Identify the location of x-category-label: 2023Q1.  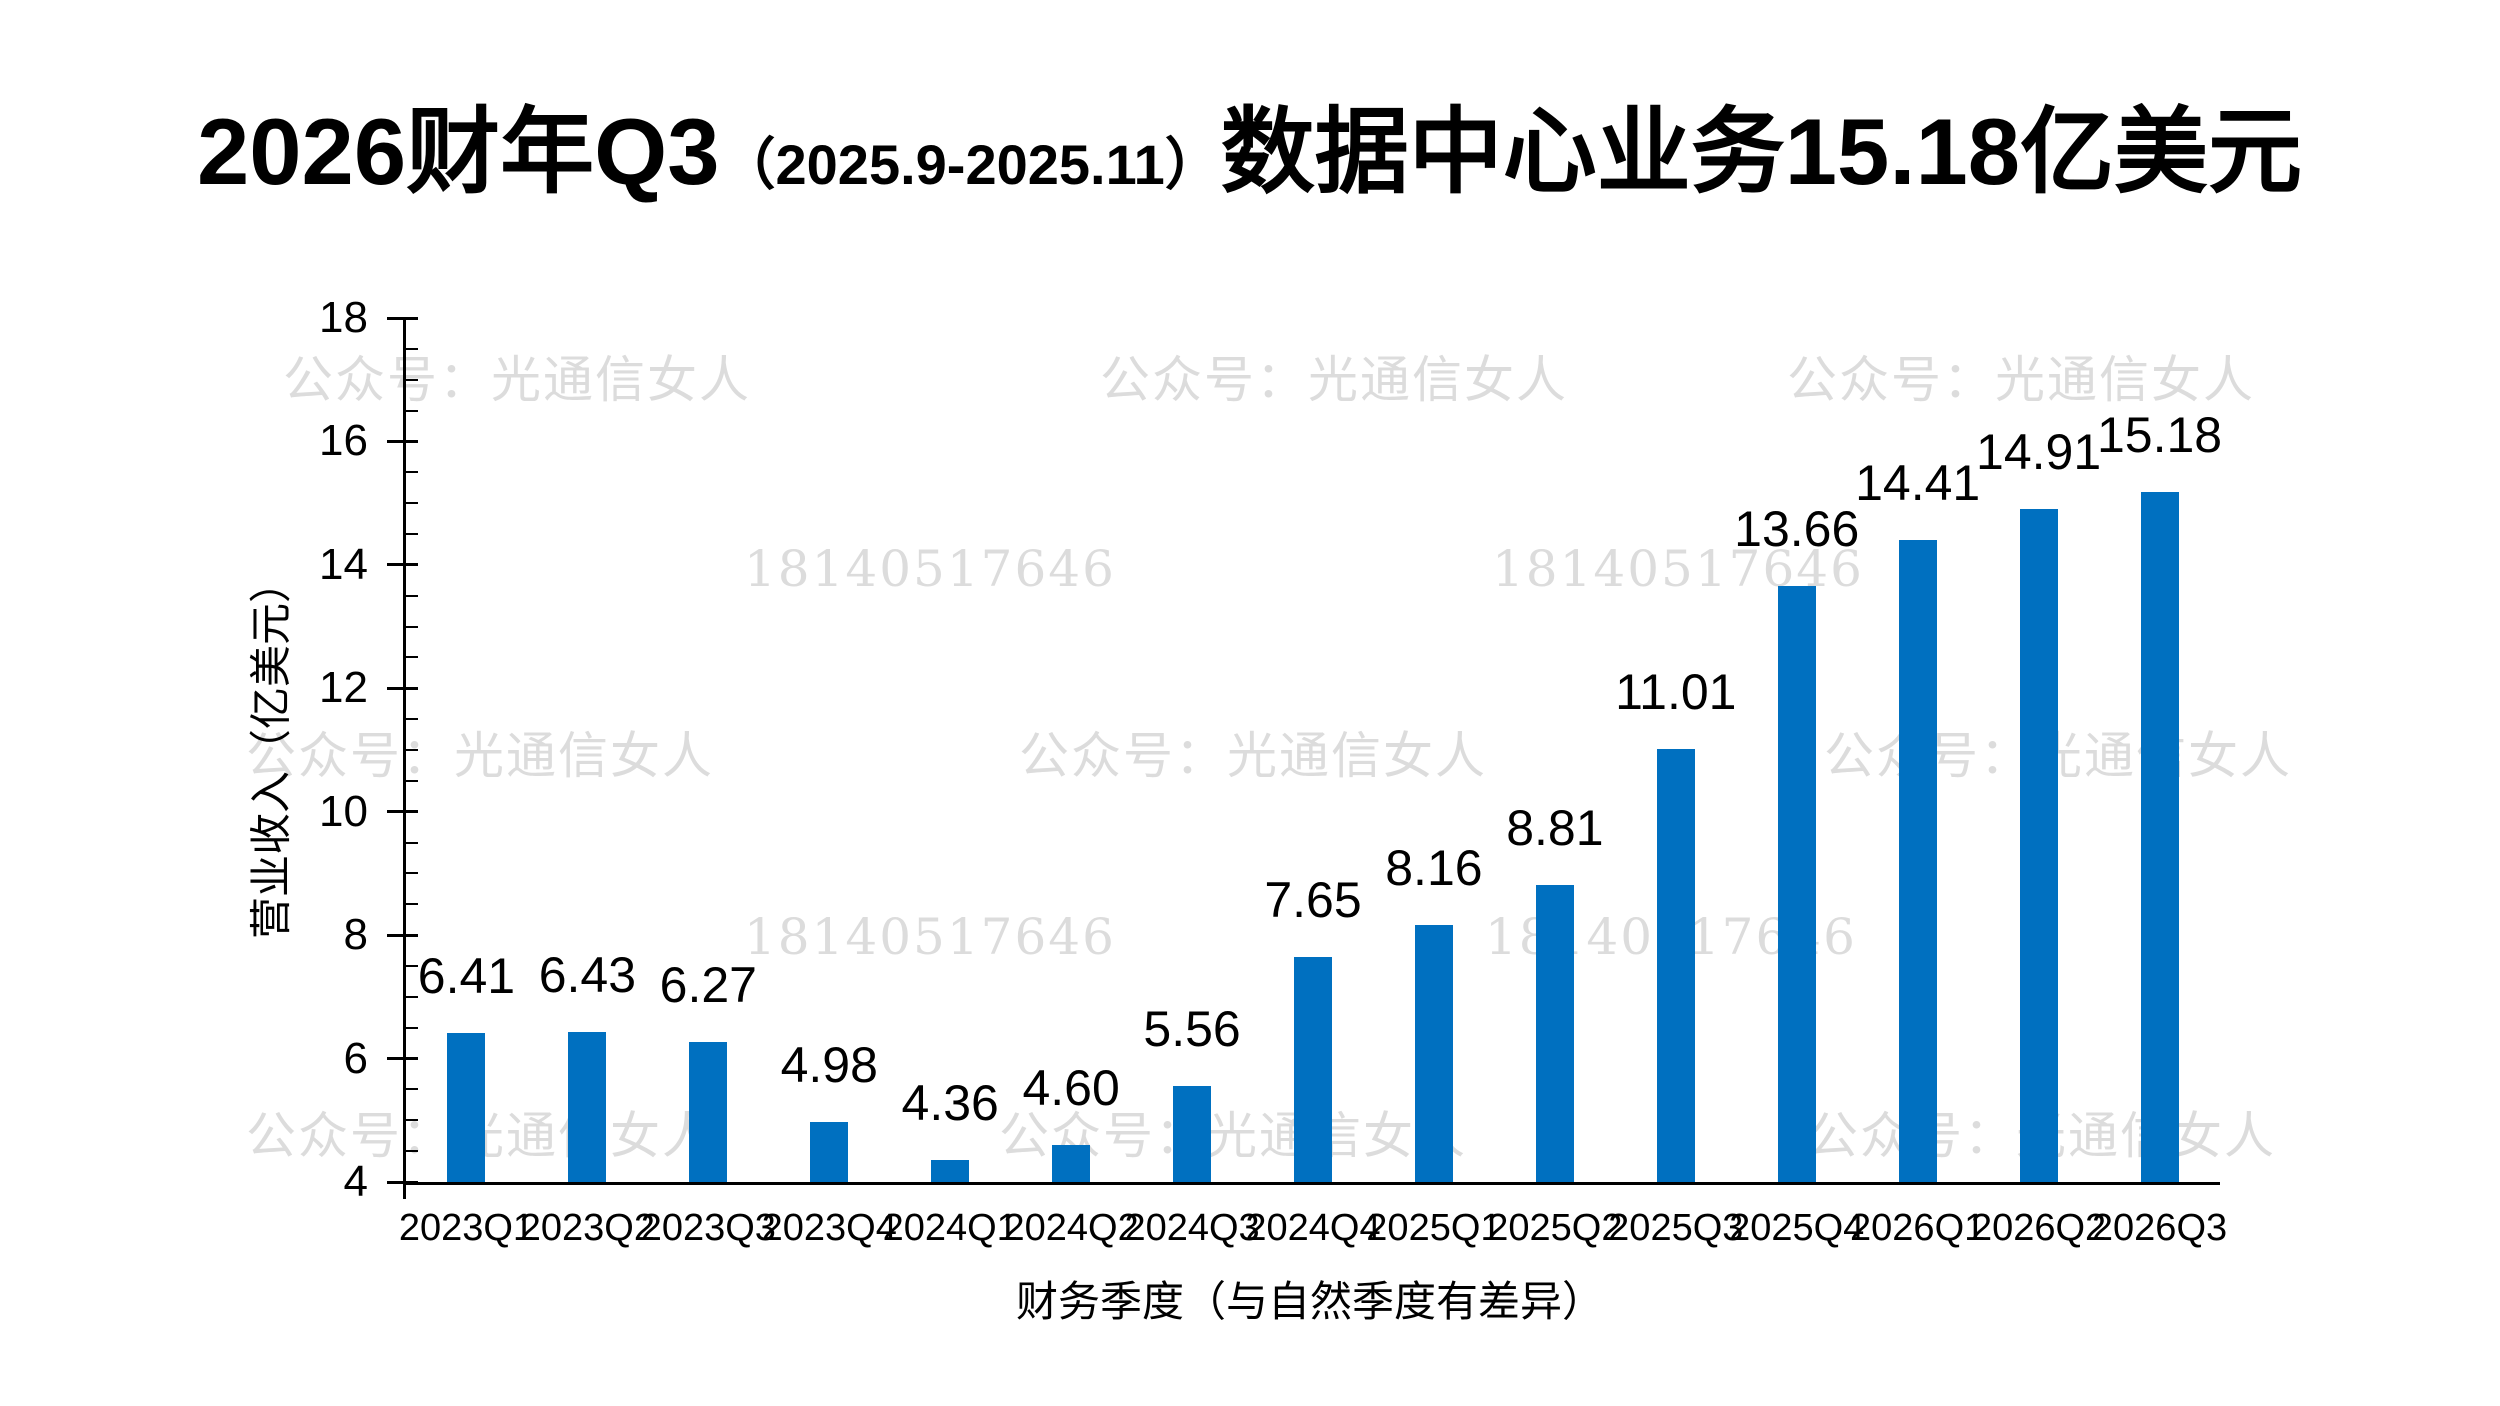
(466, 1228).